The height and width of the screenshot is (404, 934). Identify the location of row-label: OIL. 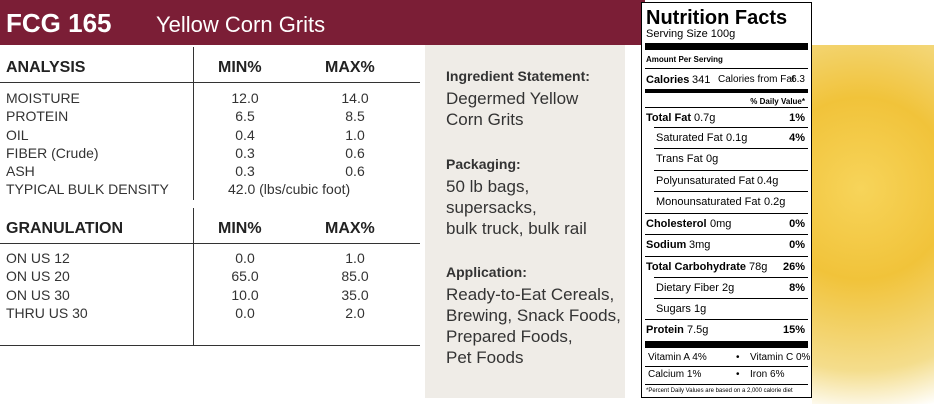
(17, 134).